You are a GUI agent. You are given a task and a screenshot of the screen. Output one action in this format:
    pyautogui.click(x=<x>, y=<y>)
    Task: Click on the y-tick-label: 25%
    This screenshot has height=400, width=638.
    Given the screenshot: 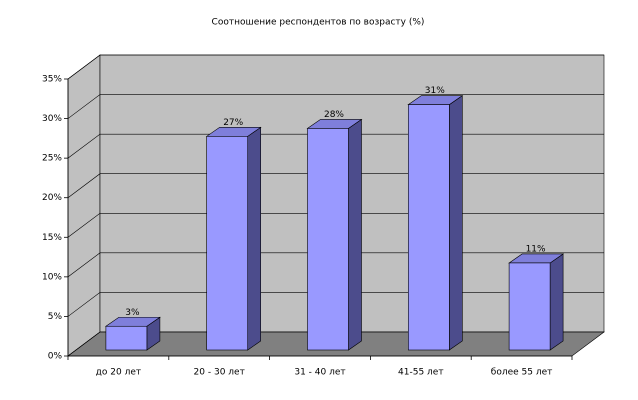 What is the action you would take?
    pyautogui.click(x=52, y=159)
    